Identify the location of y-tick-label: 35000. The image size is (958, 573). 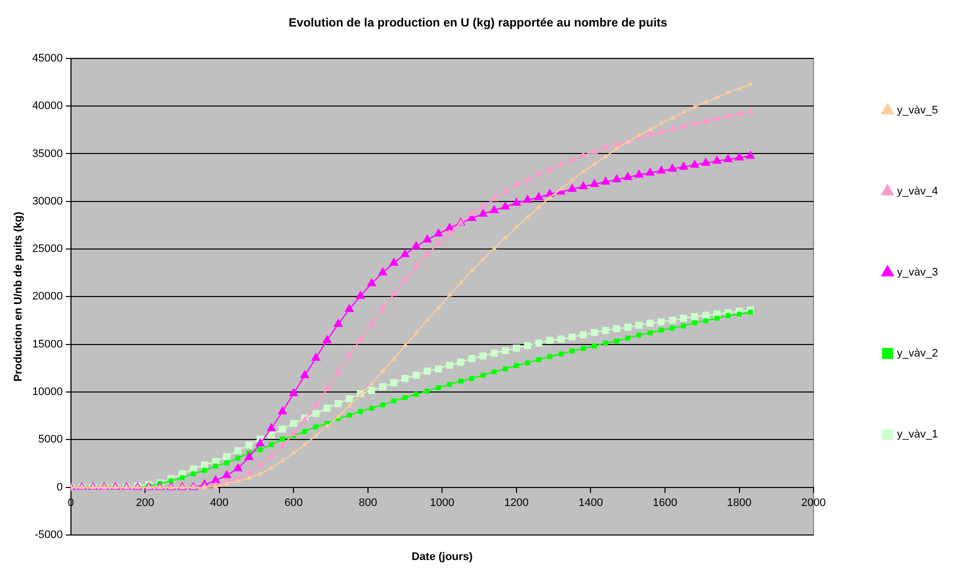
(47, 154).